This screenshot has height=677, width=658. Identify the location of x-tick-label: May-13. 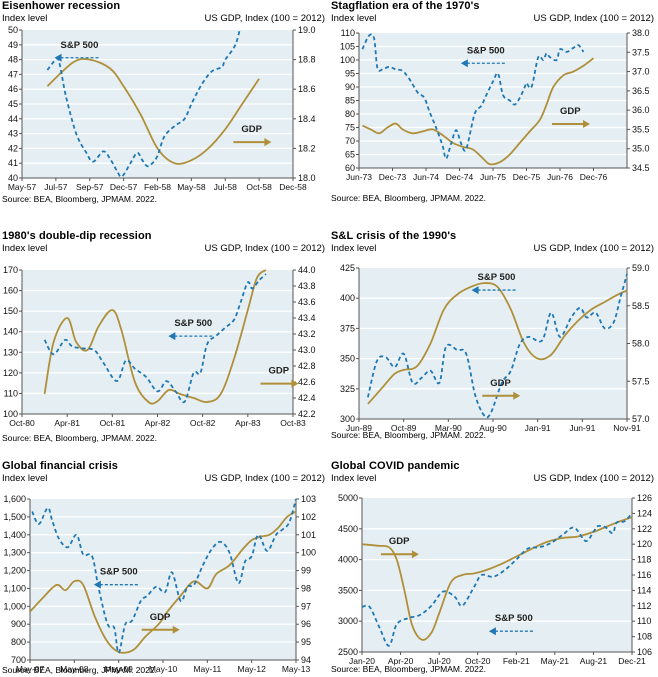
(296, 669).